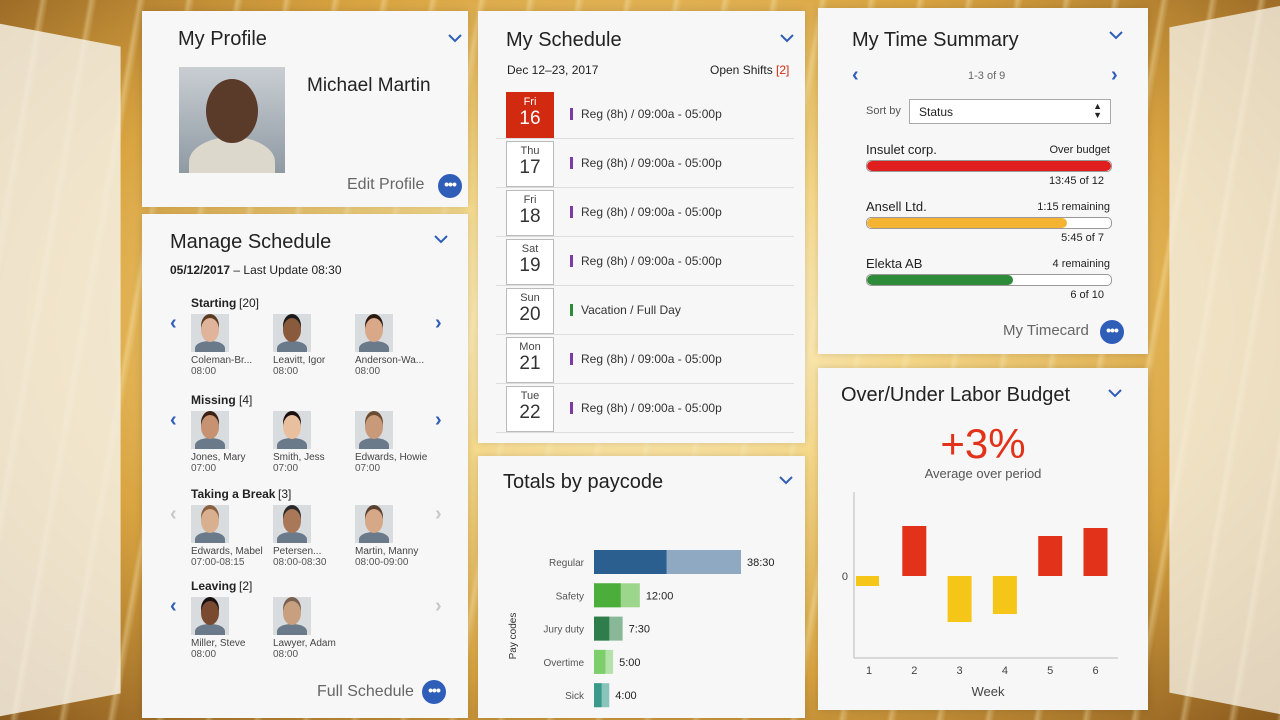 The height and width of the screenshot is (720, 1280). What do you see at coordinates (960, 671) in the screenshot?
I see `x-tick-label: 3` at bounding box center [960, 671].